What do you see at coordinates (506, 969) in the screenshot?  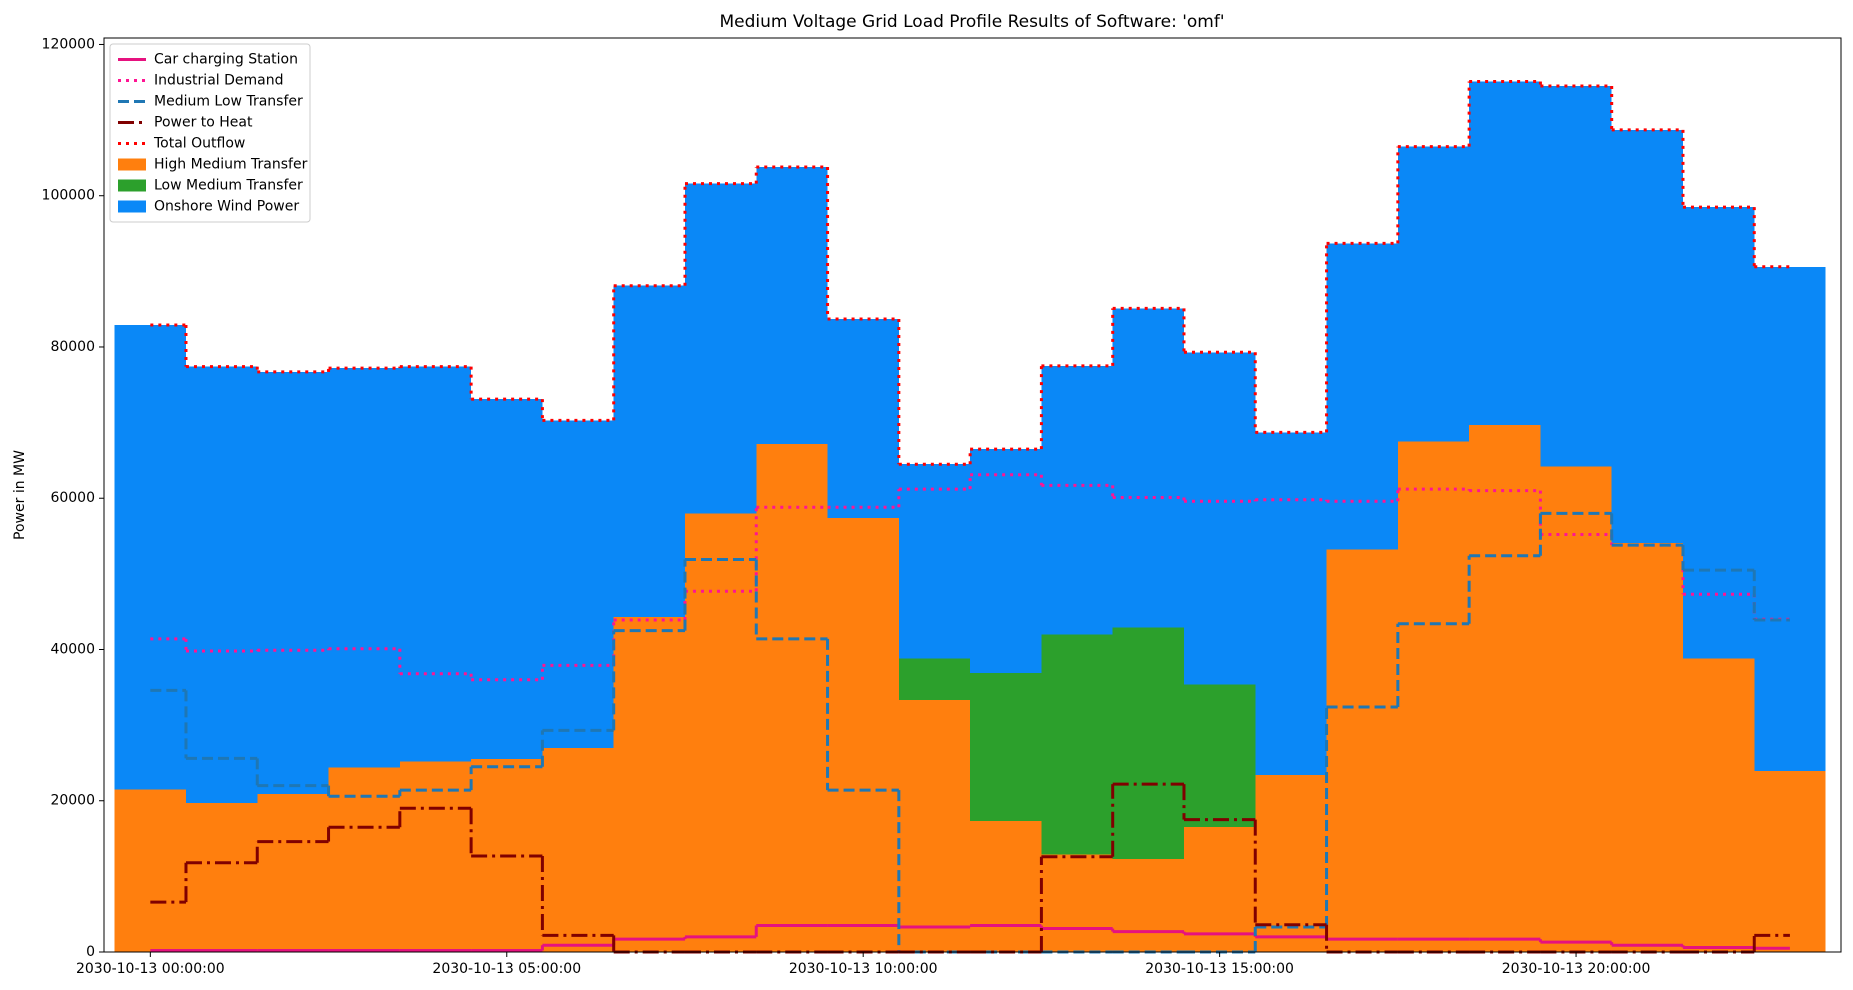 I see `x-tick-label: 2030-10-13 05:00:00` at bounding box center [506, 969].